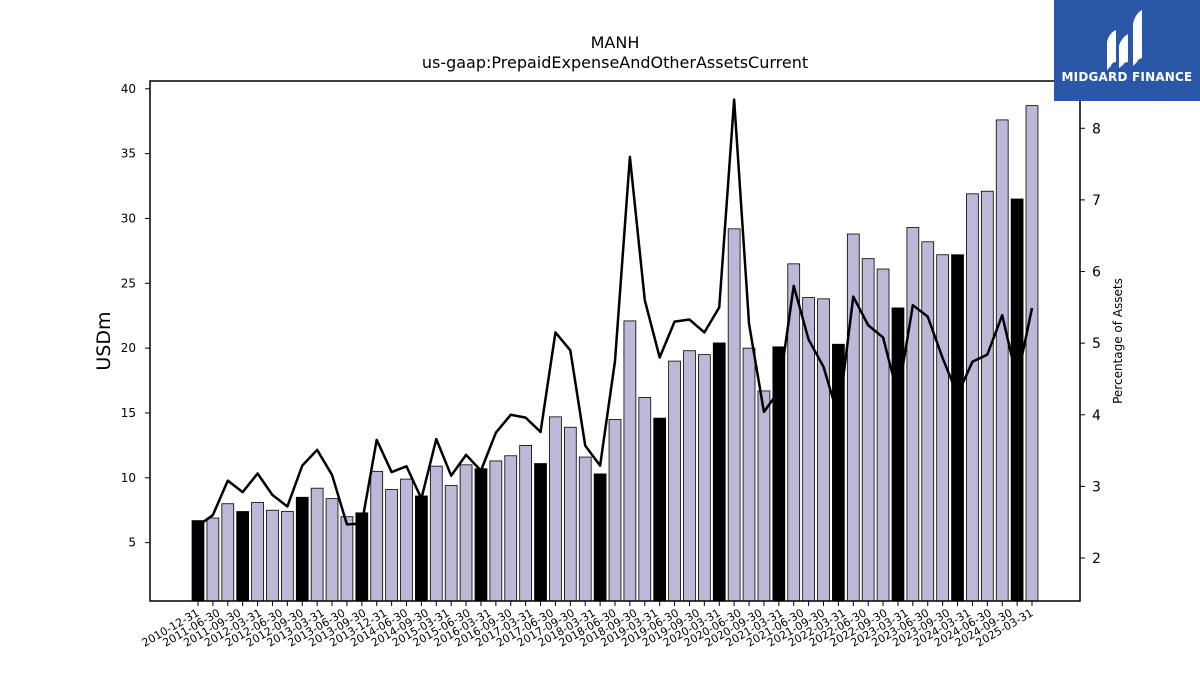 The width and height of the screenshot is (1200, 675). What do you see at coordinates (135, 316) in the screenshot?
I see `left-axis: 5 10 15 20 25 30 35 40` at bounding box center [135, 316].